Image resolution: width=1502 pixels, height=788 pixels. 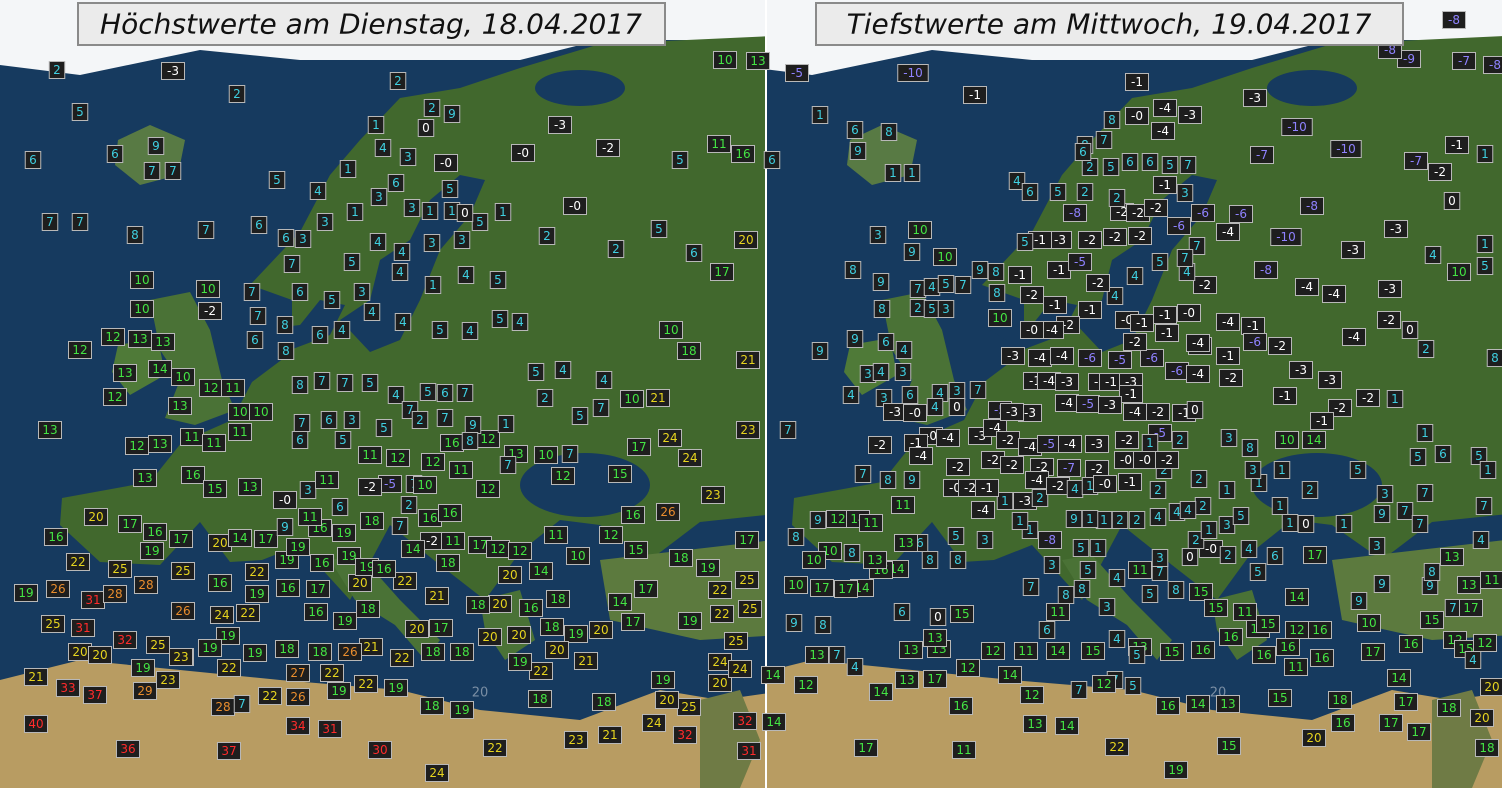 I want to click on station: 16, so click(x=633, y=515).